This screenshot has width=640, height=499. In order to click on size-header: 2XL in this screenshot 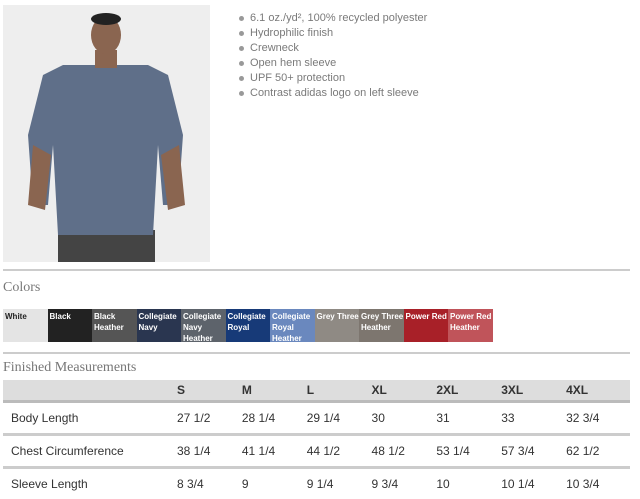, I will do `click(467, 391)`.